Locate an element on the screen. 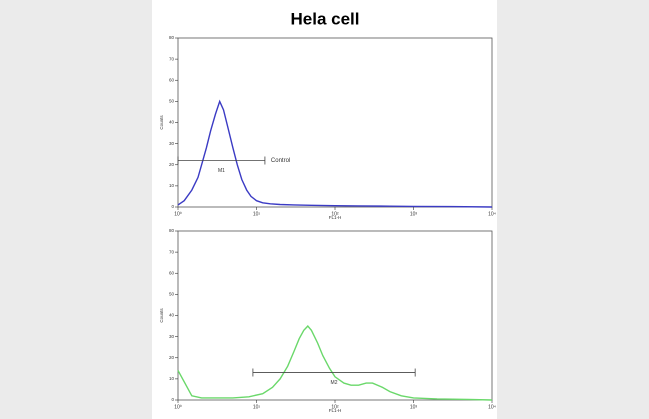 Image resolution: width=649 pixels, height=419 pixels. title: Hela cell is located at coordinates (325, 18).